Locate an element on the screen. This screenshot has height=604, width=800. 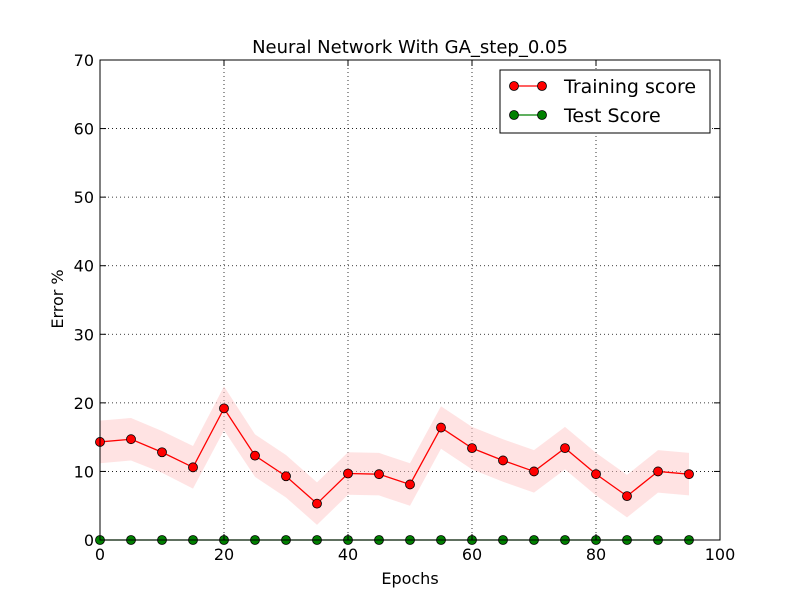
x-tick-label: 20 is located at coordinates (224, 554).